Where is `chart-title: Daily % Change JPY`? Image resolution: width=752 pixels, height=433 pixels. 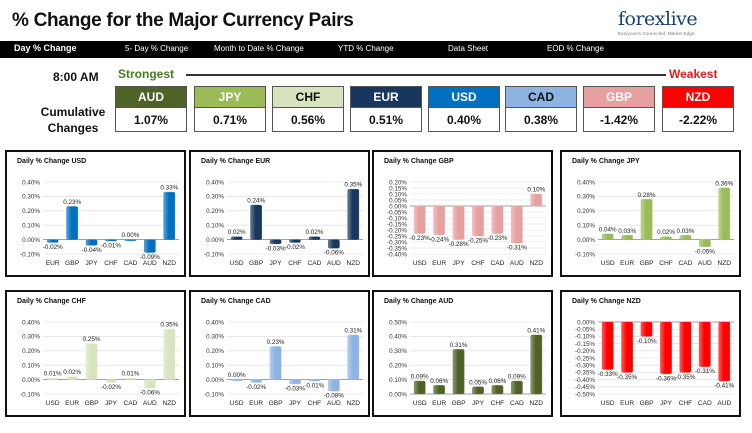
chart-title: Daily % Change JPY is located at coordinates (606, 161).